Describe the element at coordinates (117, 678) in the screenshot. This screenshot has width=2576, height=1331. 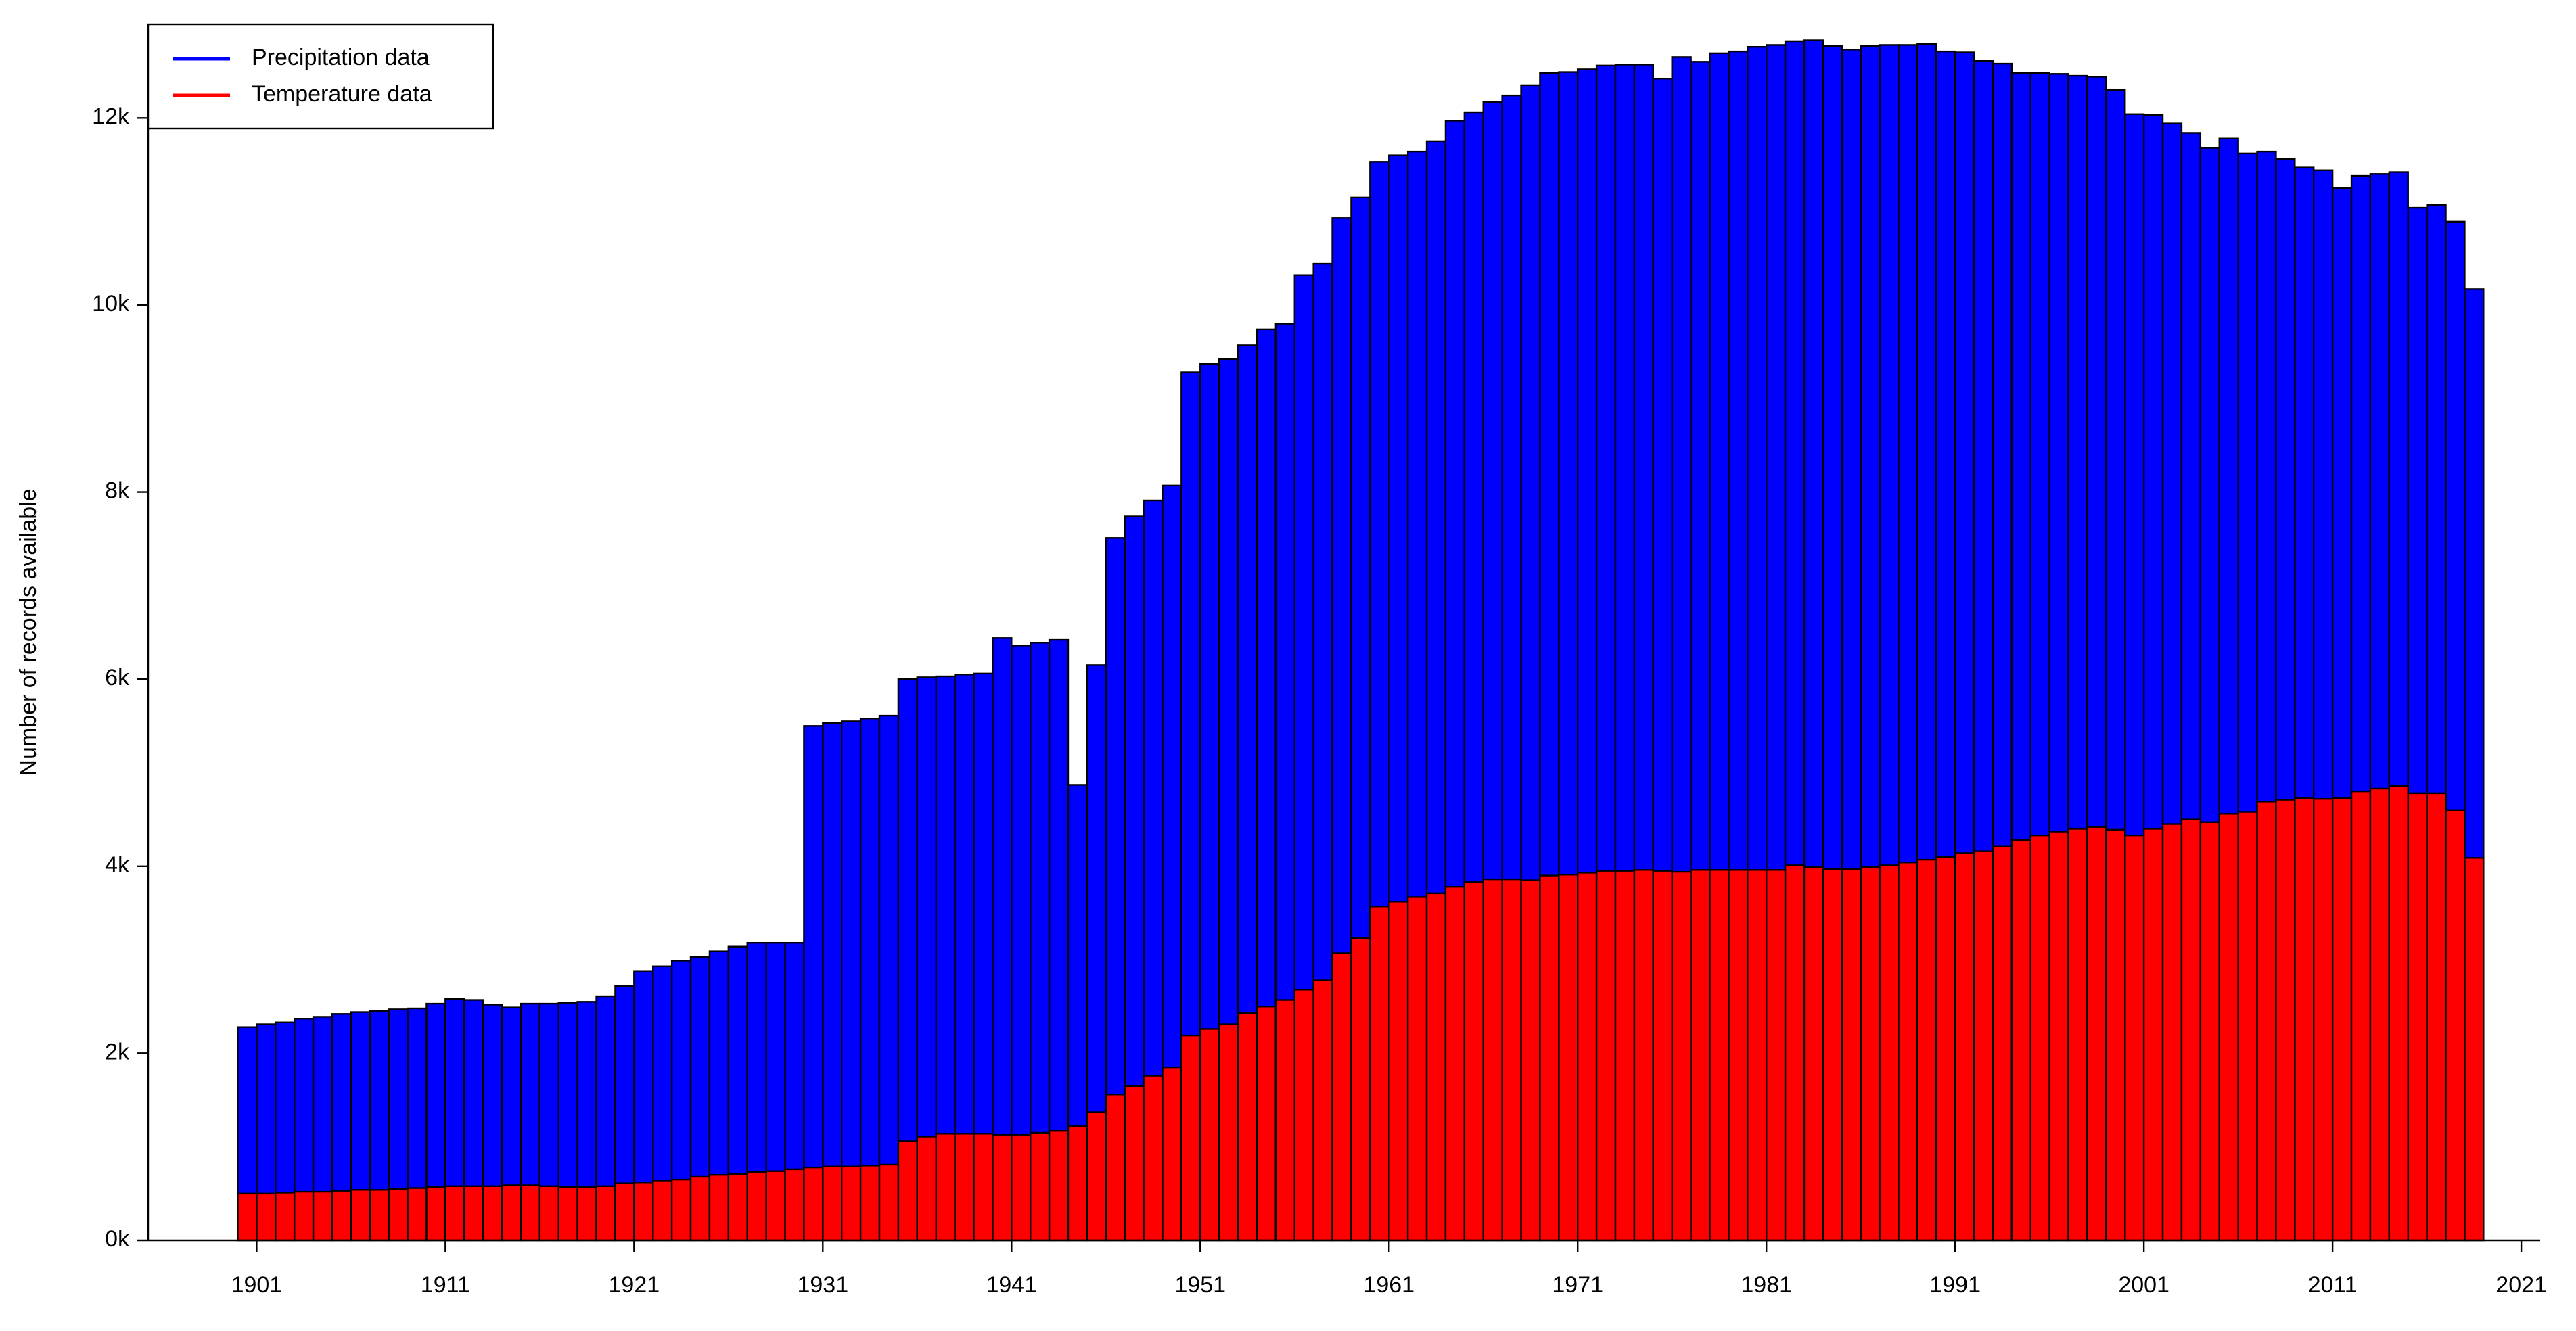
I see `y-tick-label: 6k` at that location.